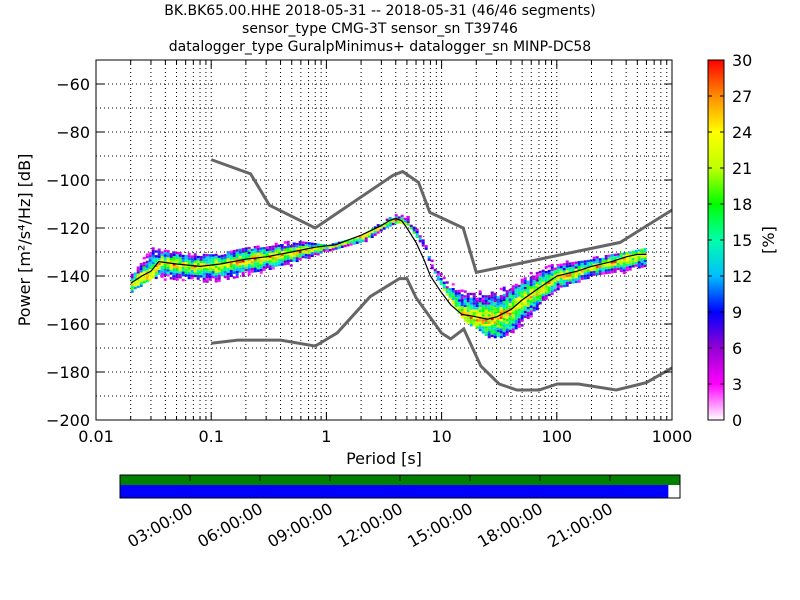 This screenshot has width=800, height=600. What do you see at coordinates (742, 132) in the screenshot?
I see `colorbar-tick-label: 24` at bounding box center [742, 132].